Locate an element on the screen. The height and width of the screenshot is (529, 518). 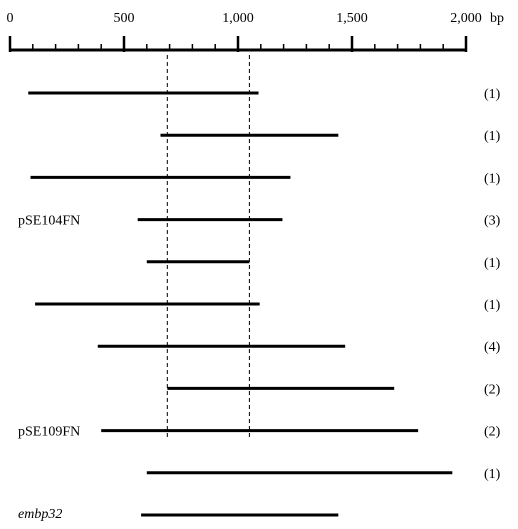
tick-label: 2,000 is located at coordinates (466, 18).